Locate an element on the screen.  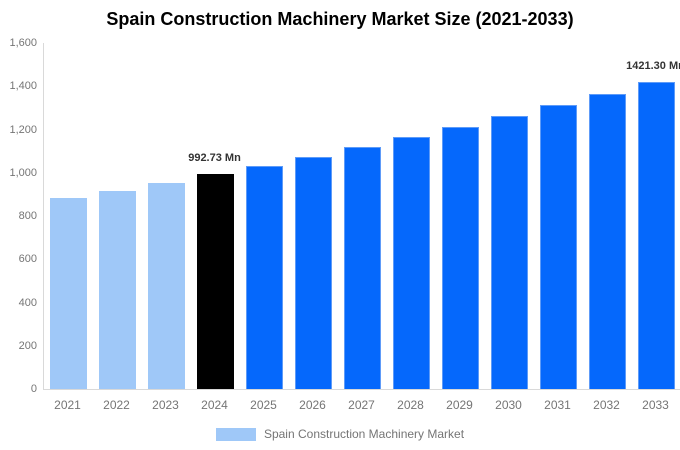
x-tick-label-2024: 2024 is located at coordinates (214, 405).